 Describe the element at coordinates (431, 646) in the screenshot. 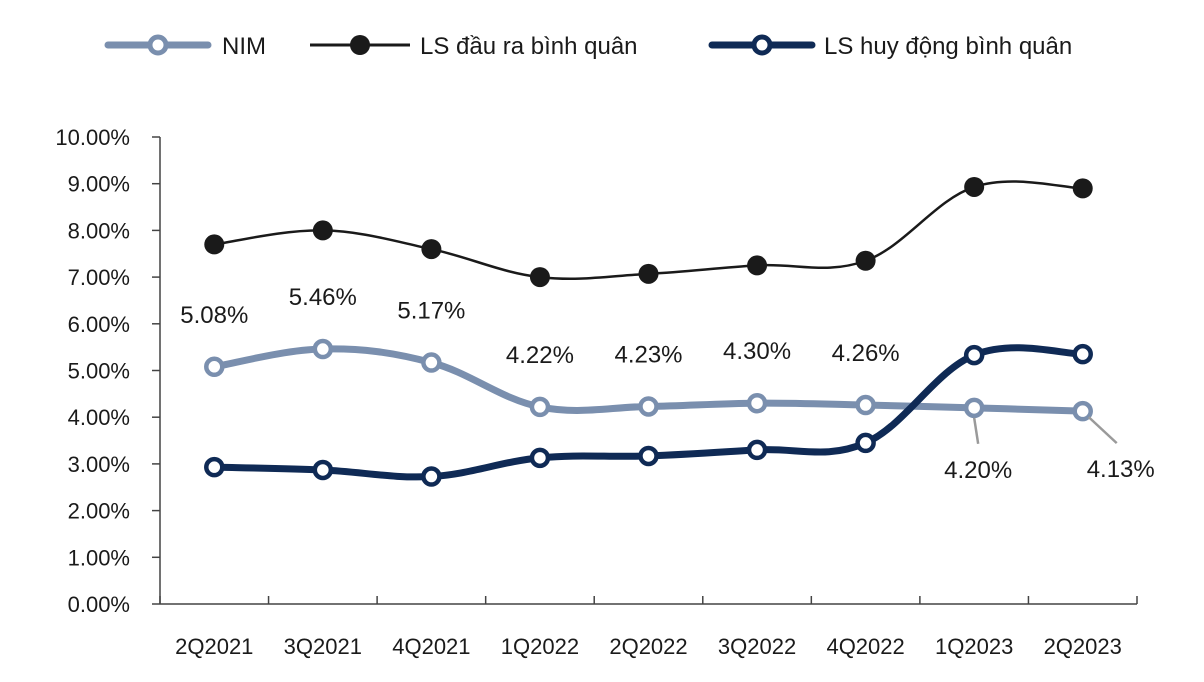

I see `x-tick-label: 4Q2021` at that location.